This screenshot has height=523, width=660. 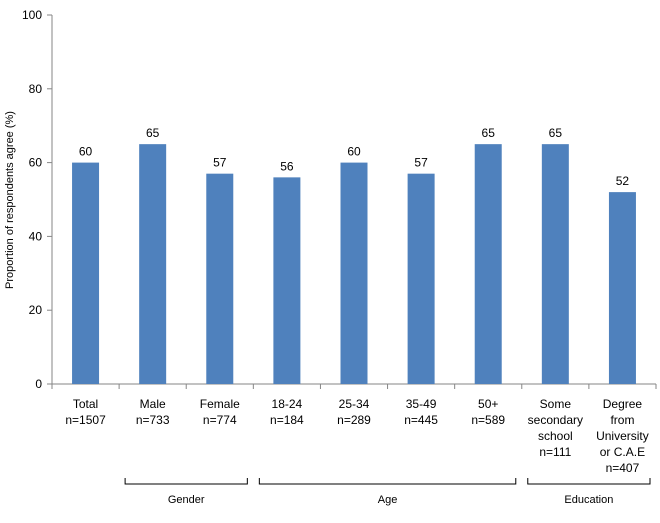 I want to click on data-labels: 60 65 57 56 60 57 65 65 52, so click(x=354, y=157).